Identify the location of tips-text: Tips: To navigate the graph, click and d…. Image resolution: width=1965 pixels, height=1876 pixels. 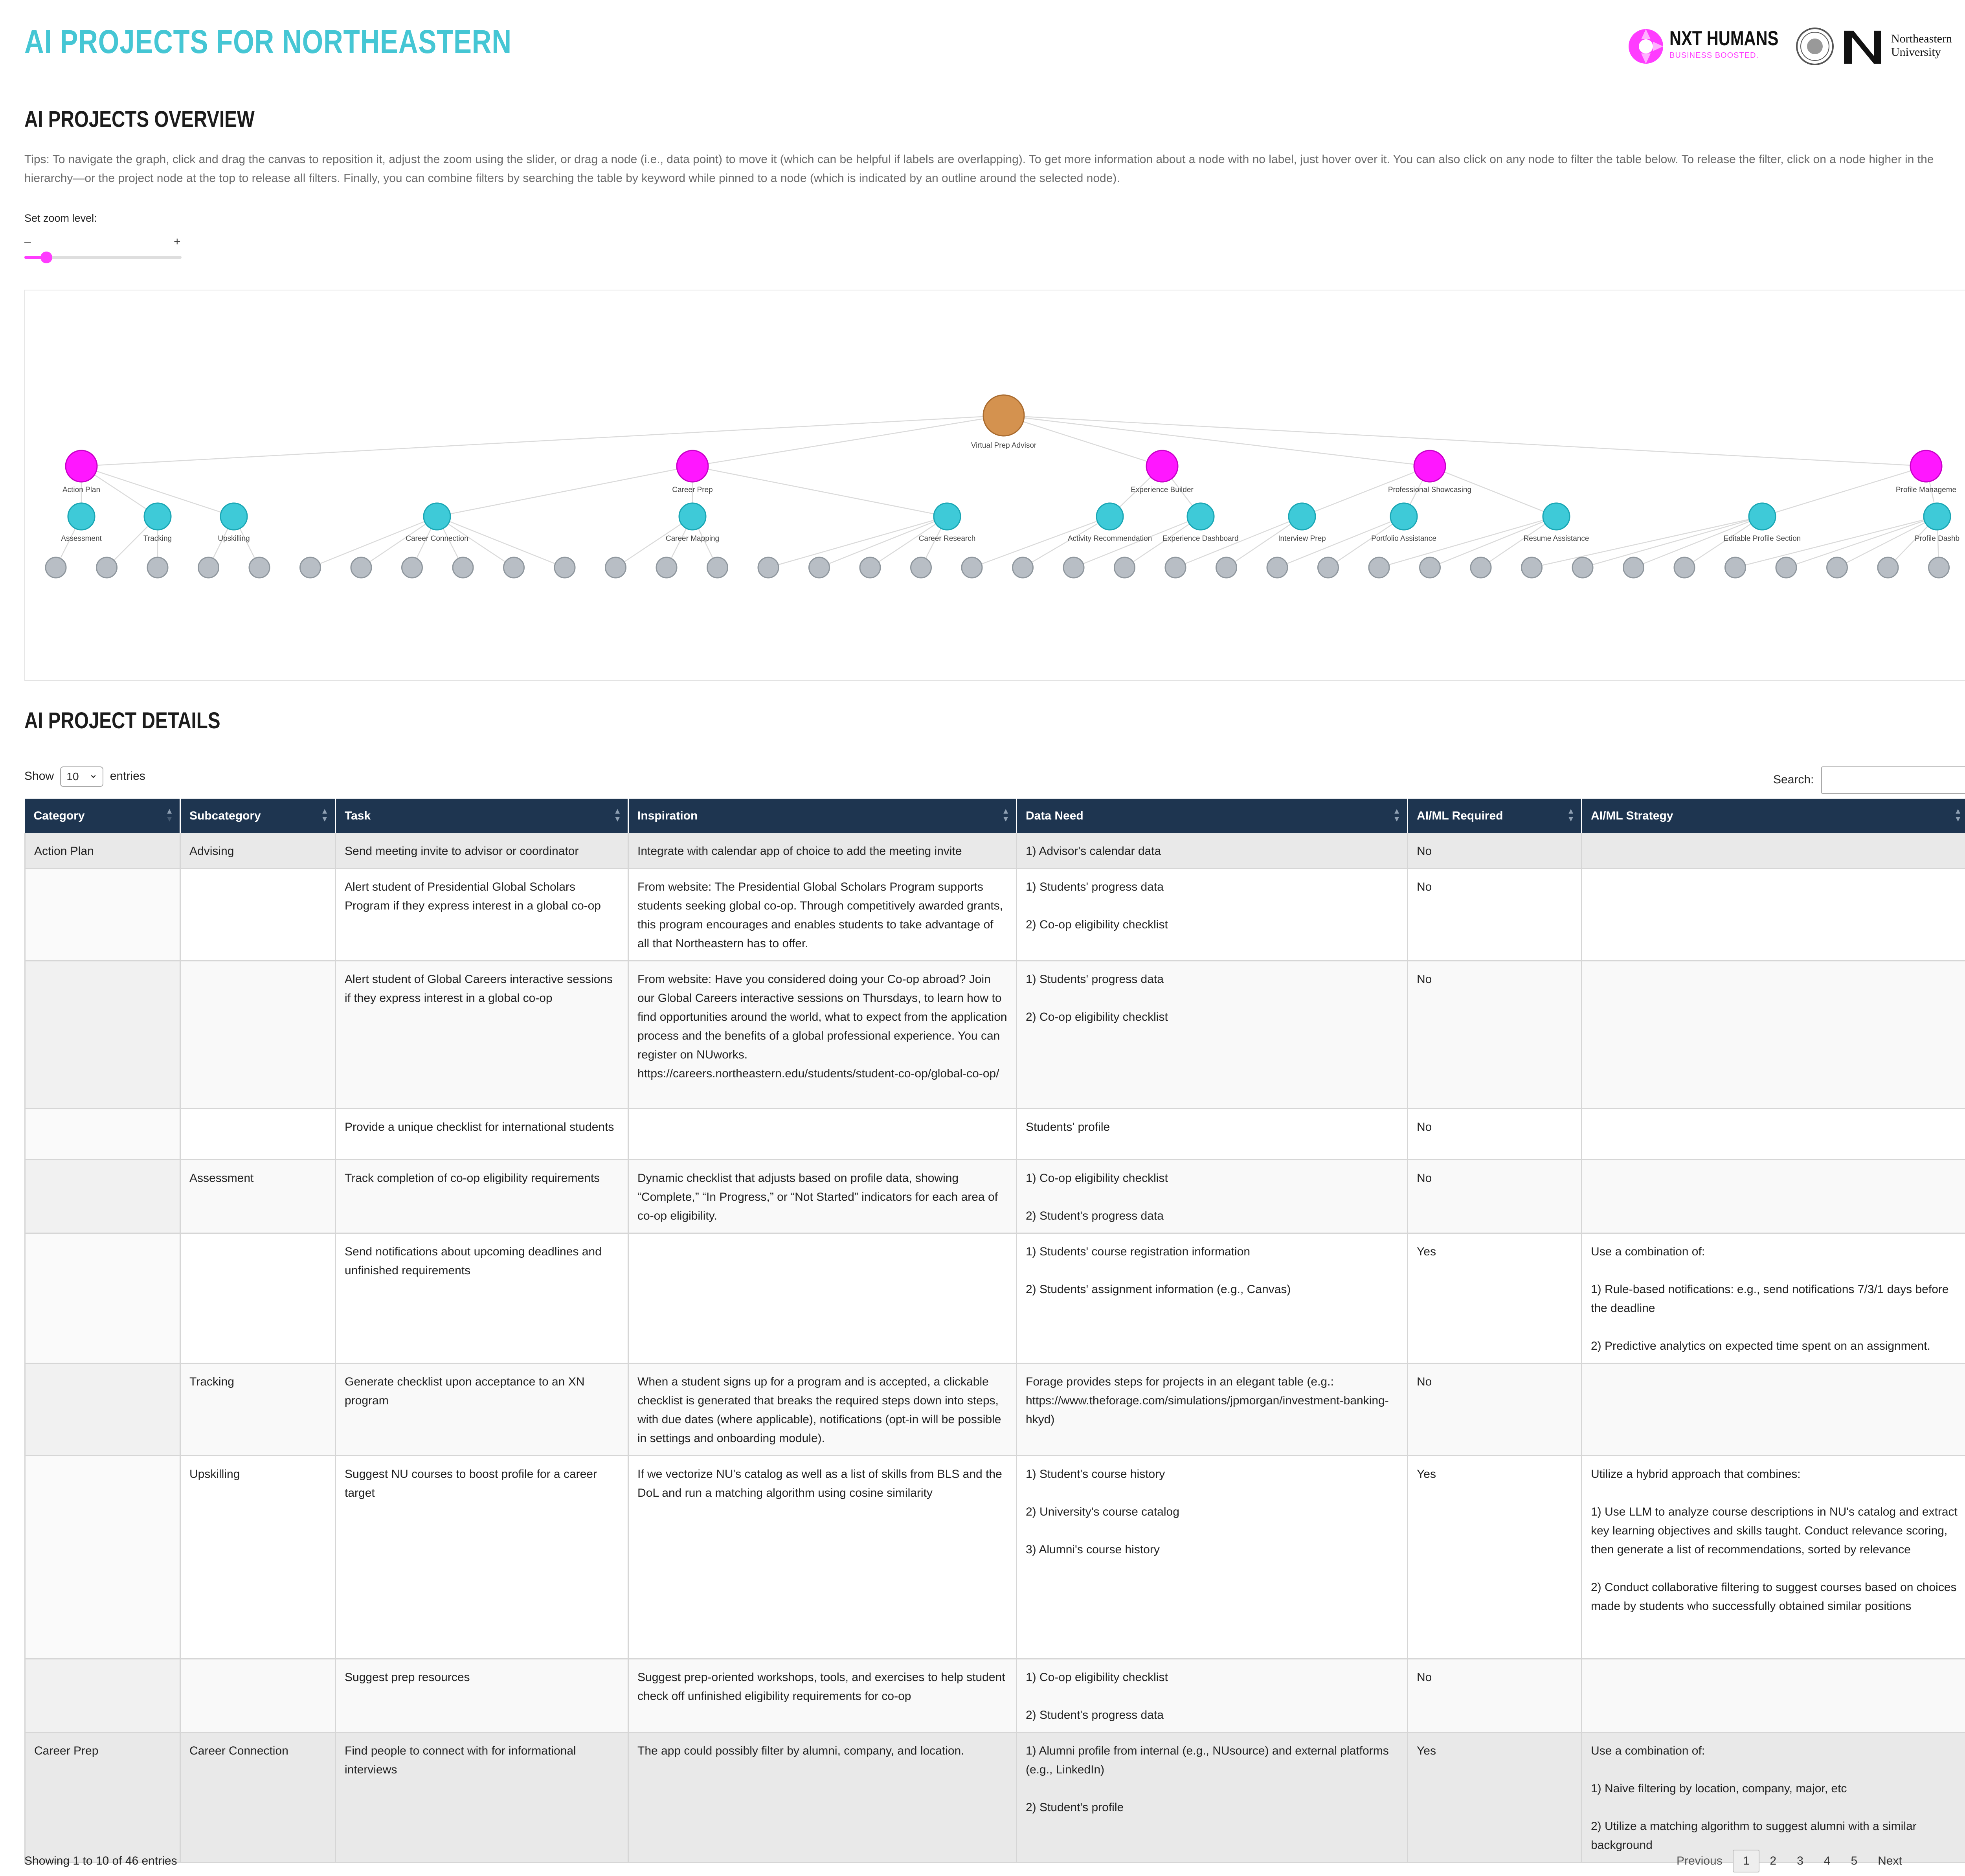
(979, 169).